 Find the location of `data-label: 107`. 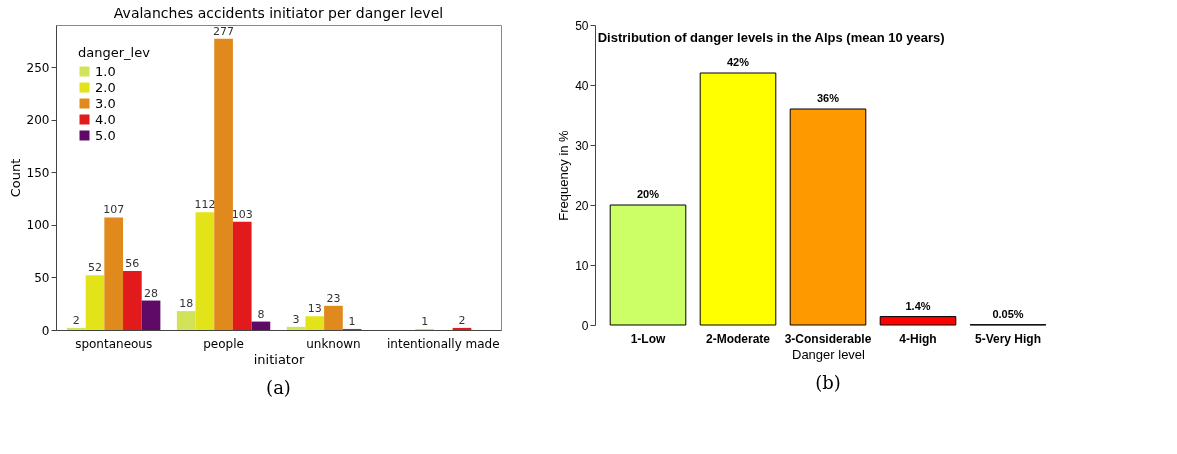

data-label: 107 is located at coordinates (114, 210).